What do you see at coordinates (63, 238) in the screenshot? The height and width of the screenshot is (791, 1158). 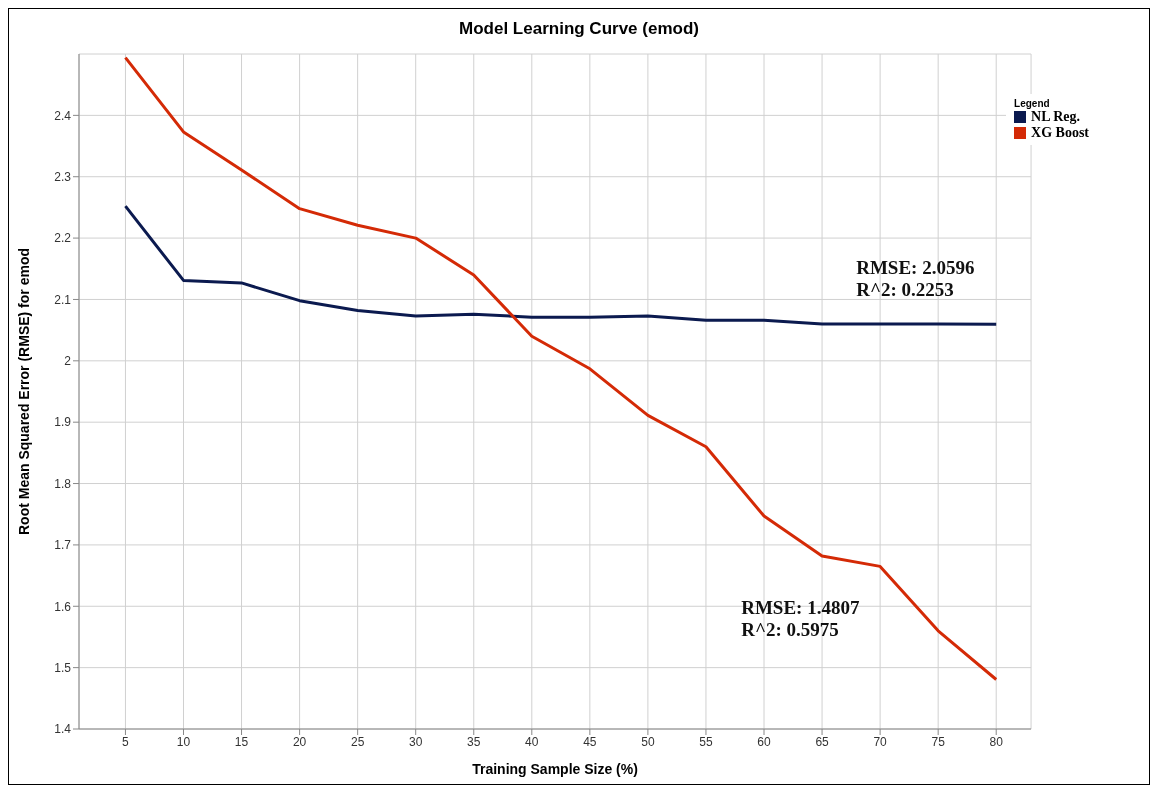 I see `y-tick-label: 2.2` at bounding box center [63, 238].